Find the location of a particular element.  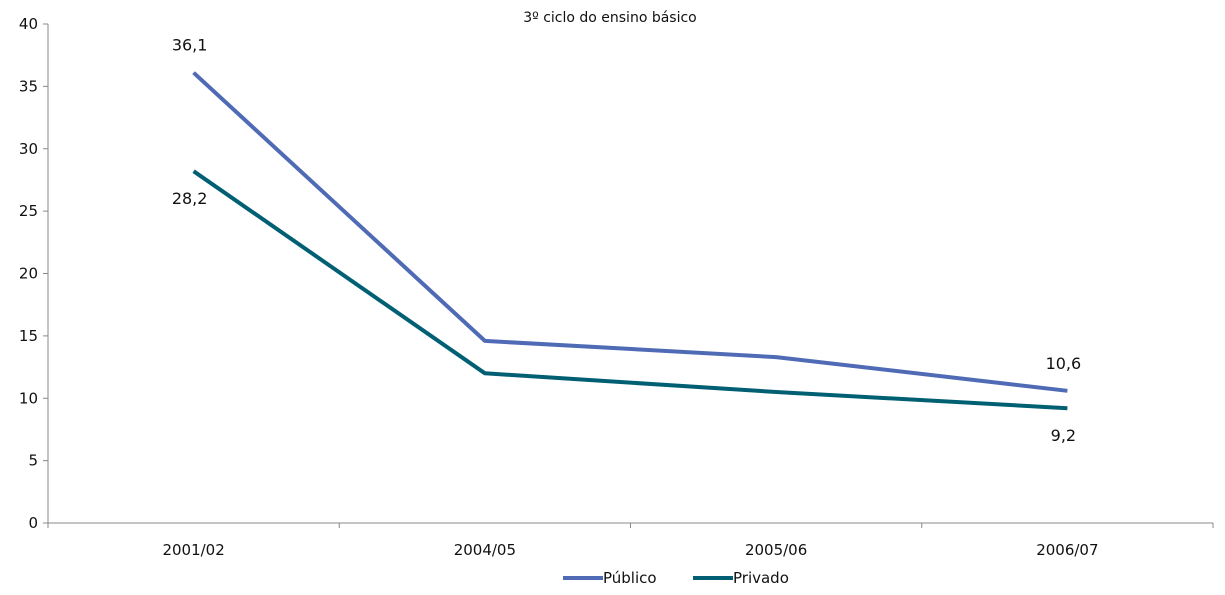

chart-title: 3º ciclo do ensino básico is located at coordinates (610, 18).